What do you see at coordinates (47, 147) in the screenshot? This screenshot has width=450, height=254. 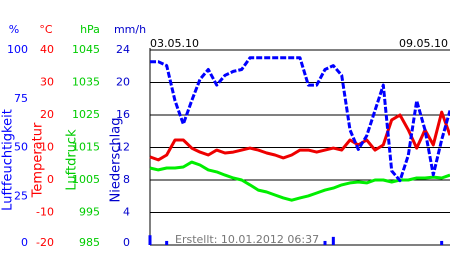 I see `y-tick-label: 10` at bounding box center [47, 147].